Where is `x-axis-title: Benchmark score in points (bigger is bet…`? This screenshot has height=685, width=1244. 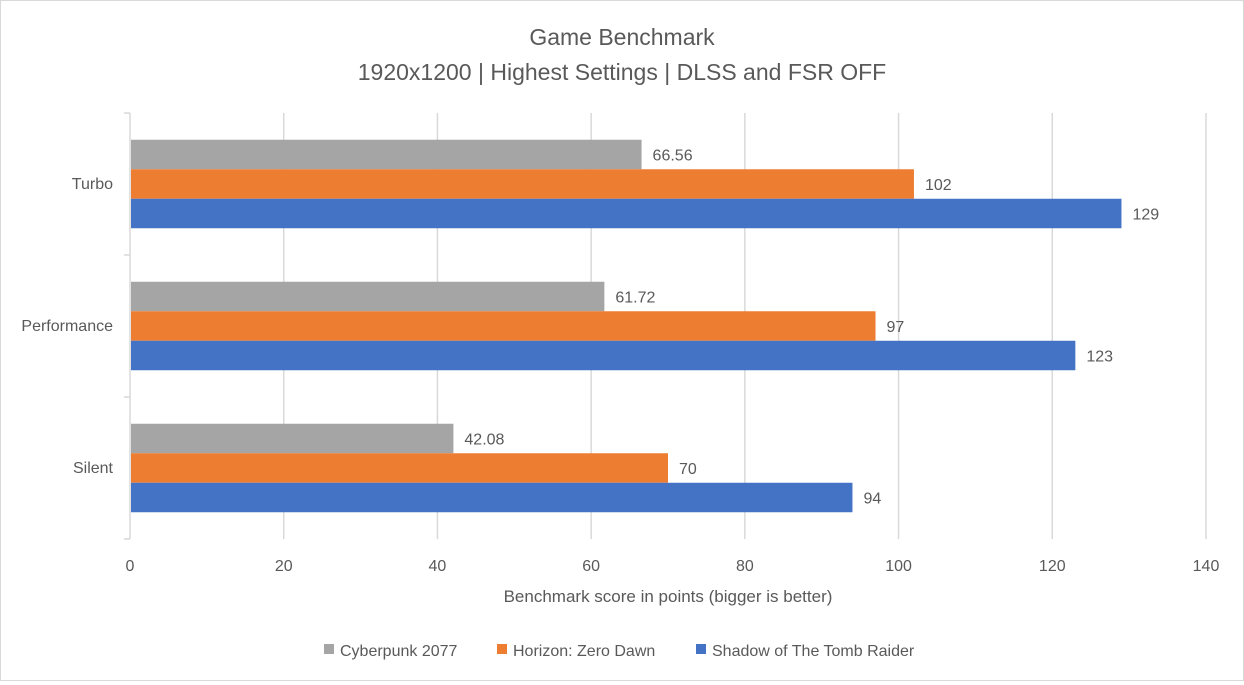
x-axis-title: Benchmark score in points (bigger is bet… is located at coordinates (668, 596).